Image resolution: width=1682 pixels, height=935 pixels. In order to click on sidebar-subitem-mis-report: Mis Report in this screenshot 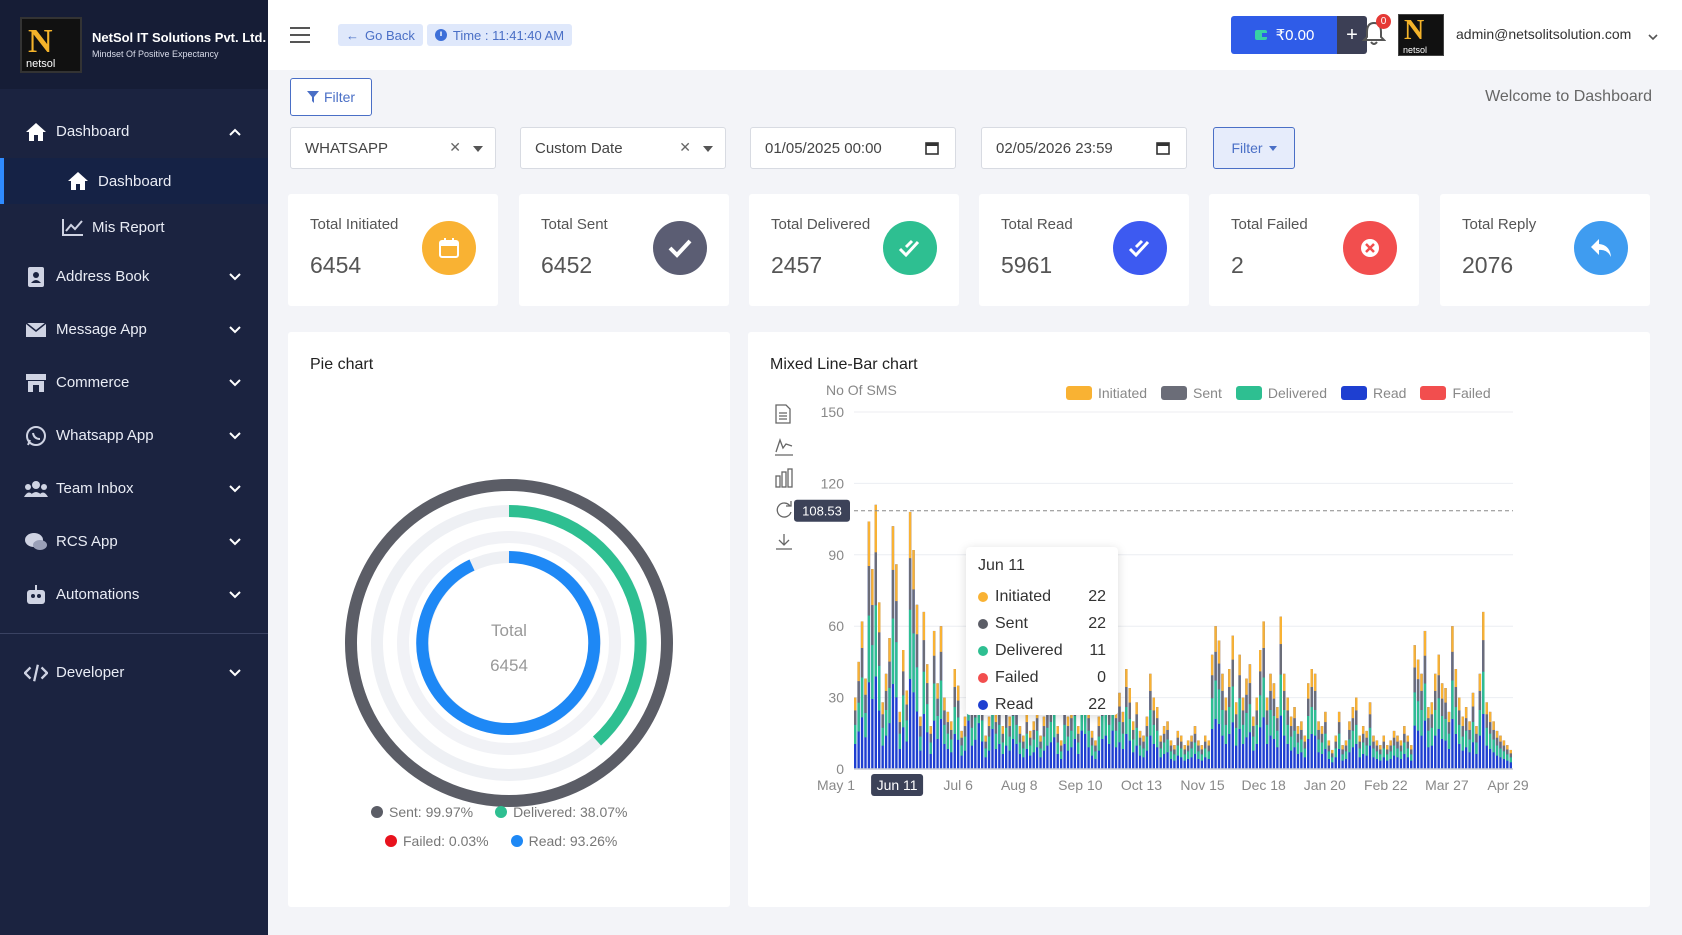, I will do `click(134, 227)`.